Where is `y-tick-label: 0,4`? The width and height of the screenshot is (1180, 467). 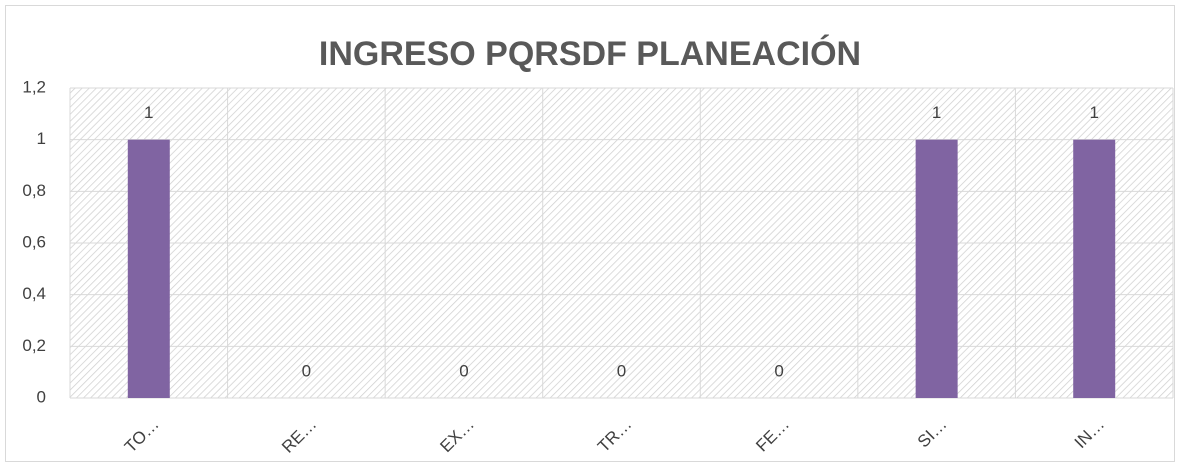
y-tick-label: 0,4 is located at coordinates (34, 293).